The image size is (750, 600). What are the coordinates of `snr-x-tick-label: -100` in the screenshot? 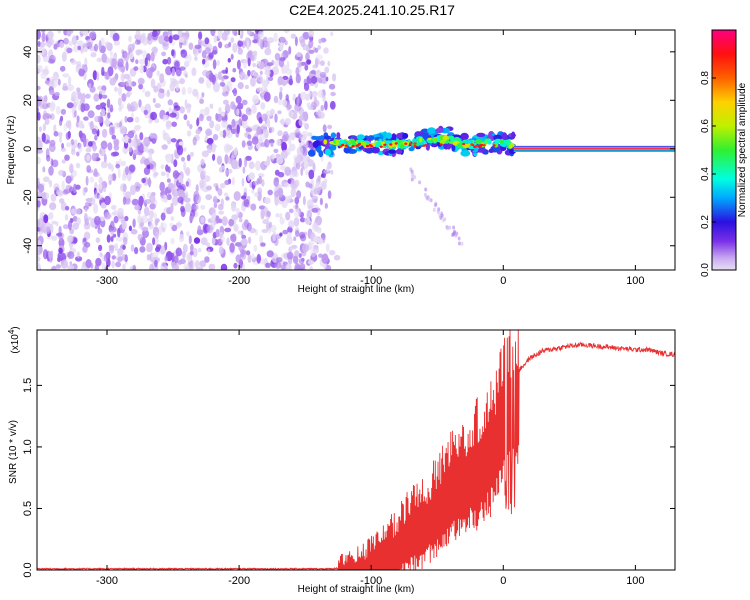 It's located at (371, 581).